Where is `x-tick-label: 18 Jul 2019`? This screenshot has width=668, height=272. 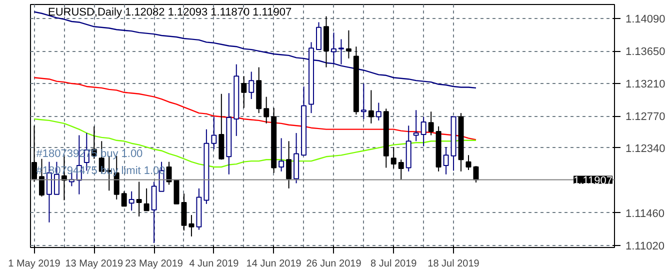
x-tick-label: 18 Jul 2019 is located at coordinates (454, 264).